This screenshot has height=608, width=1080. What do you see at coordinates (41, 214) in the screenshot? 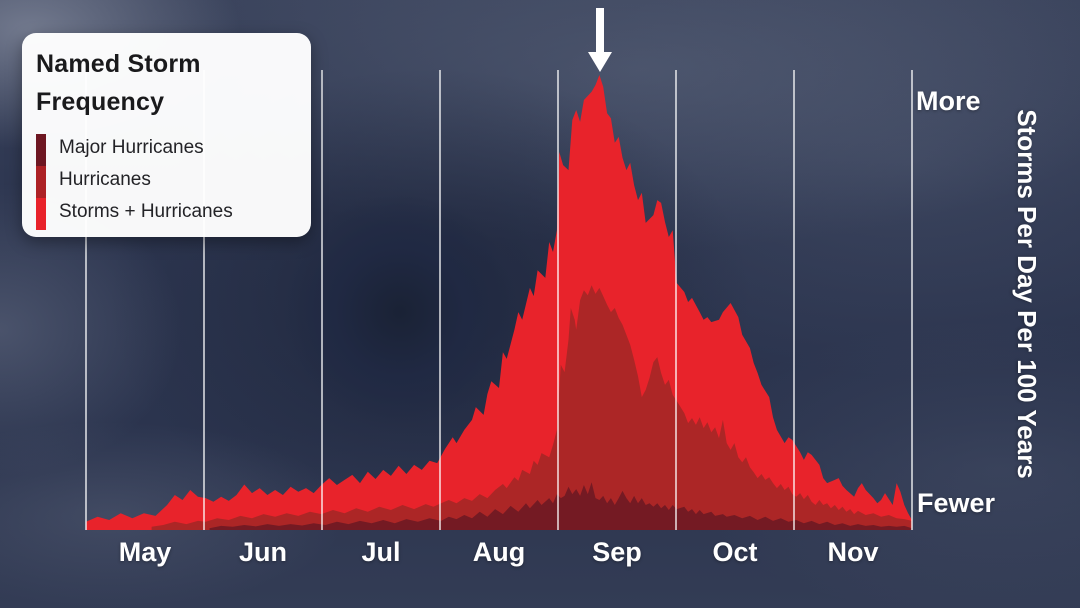
I see `storms-hurricanes-swatch` at bounding box center [41, 214].